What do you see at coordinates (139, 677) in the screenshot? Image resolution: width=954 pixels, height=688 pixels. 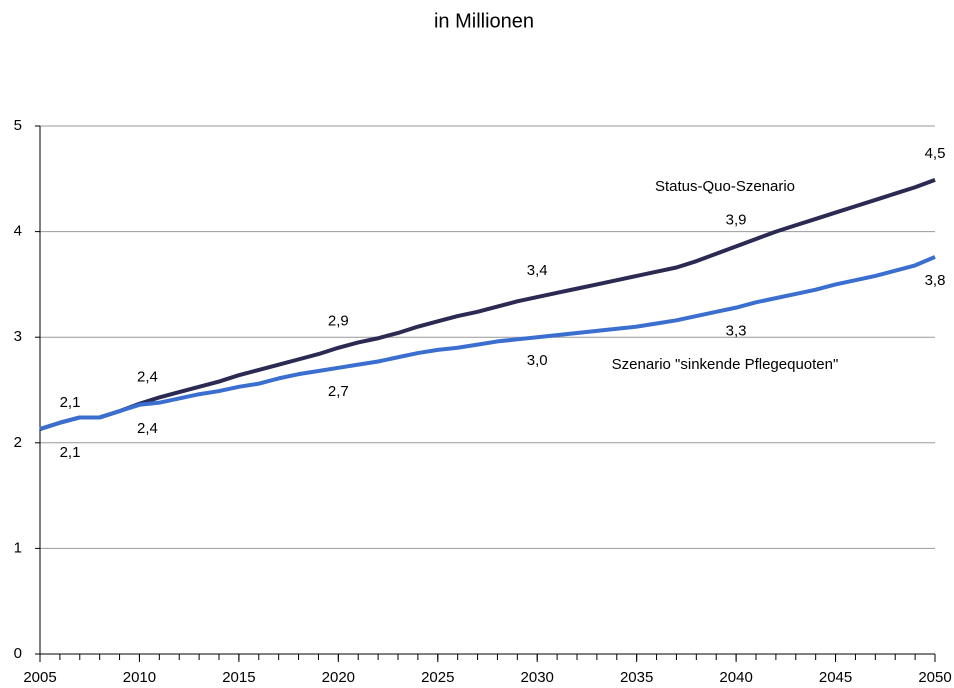 I see `x-tick-label: 2010` at bounding box center [139, 677].